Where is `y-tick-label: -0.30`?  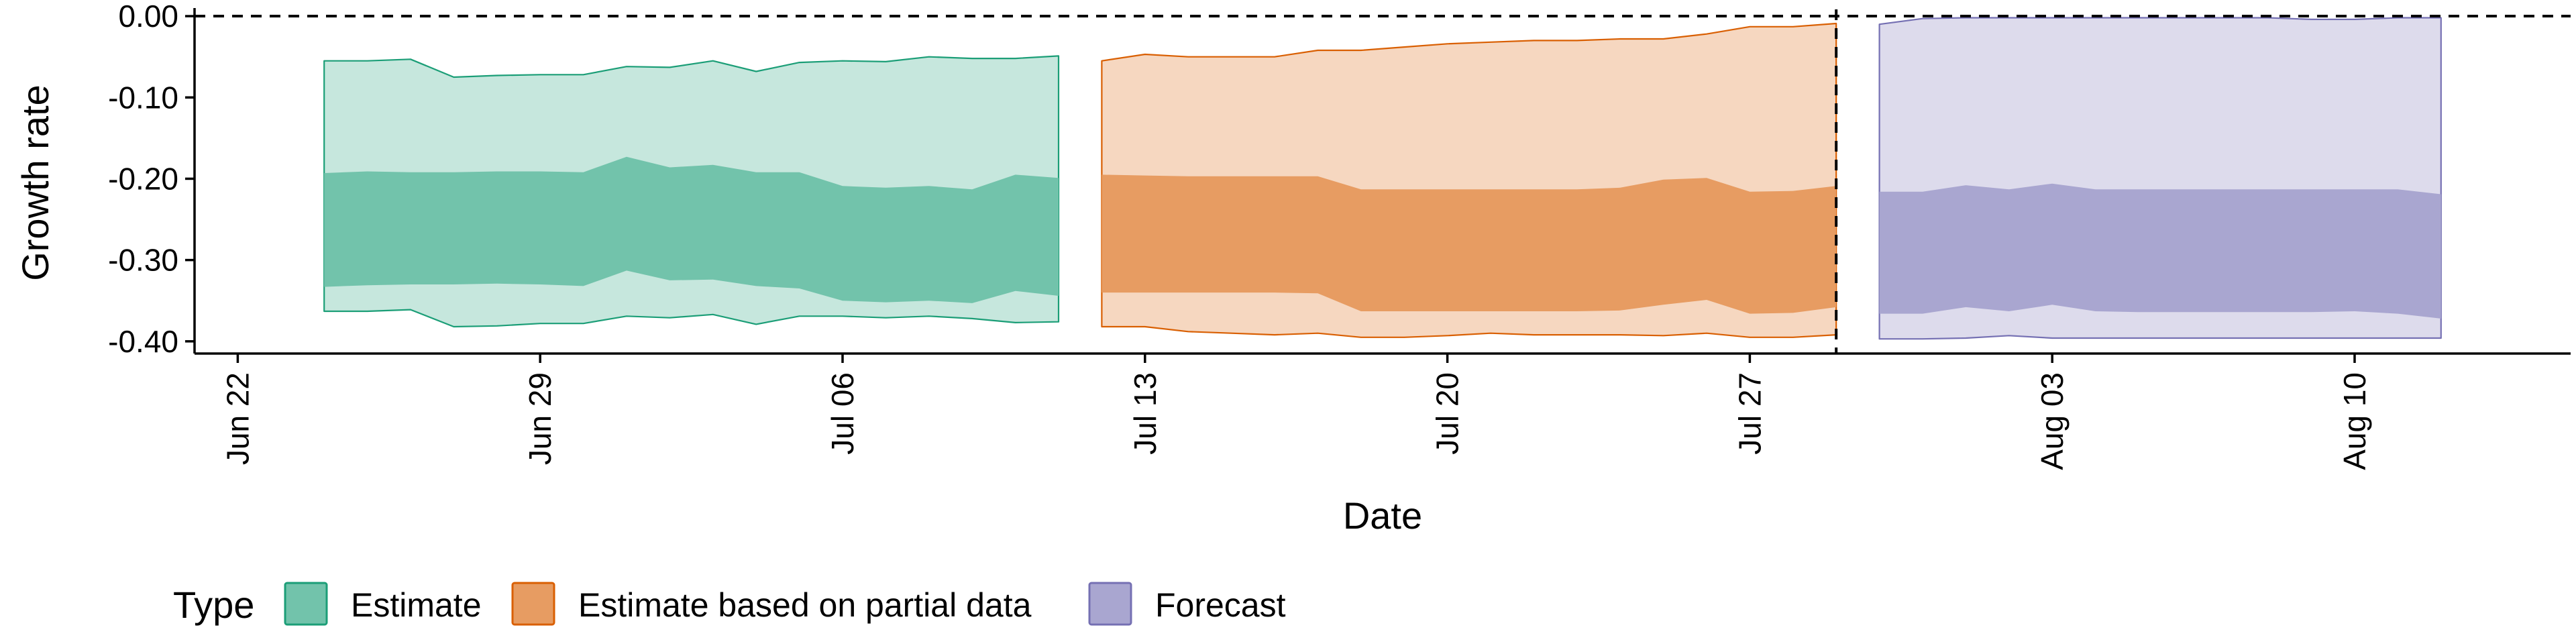 y-tick-label: -0.30 is located at coordinates (143, 260).